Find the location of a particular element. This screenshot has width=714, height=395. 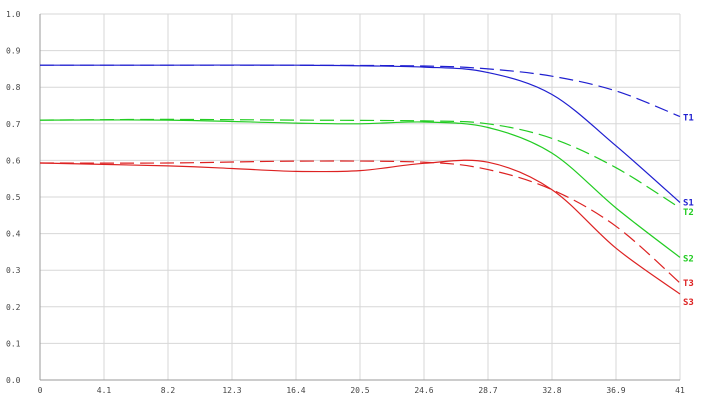

x-tick-label: 32.8 is located at coordinates (551, 390).